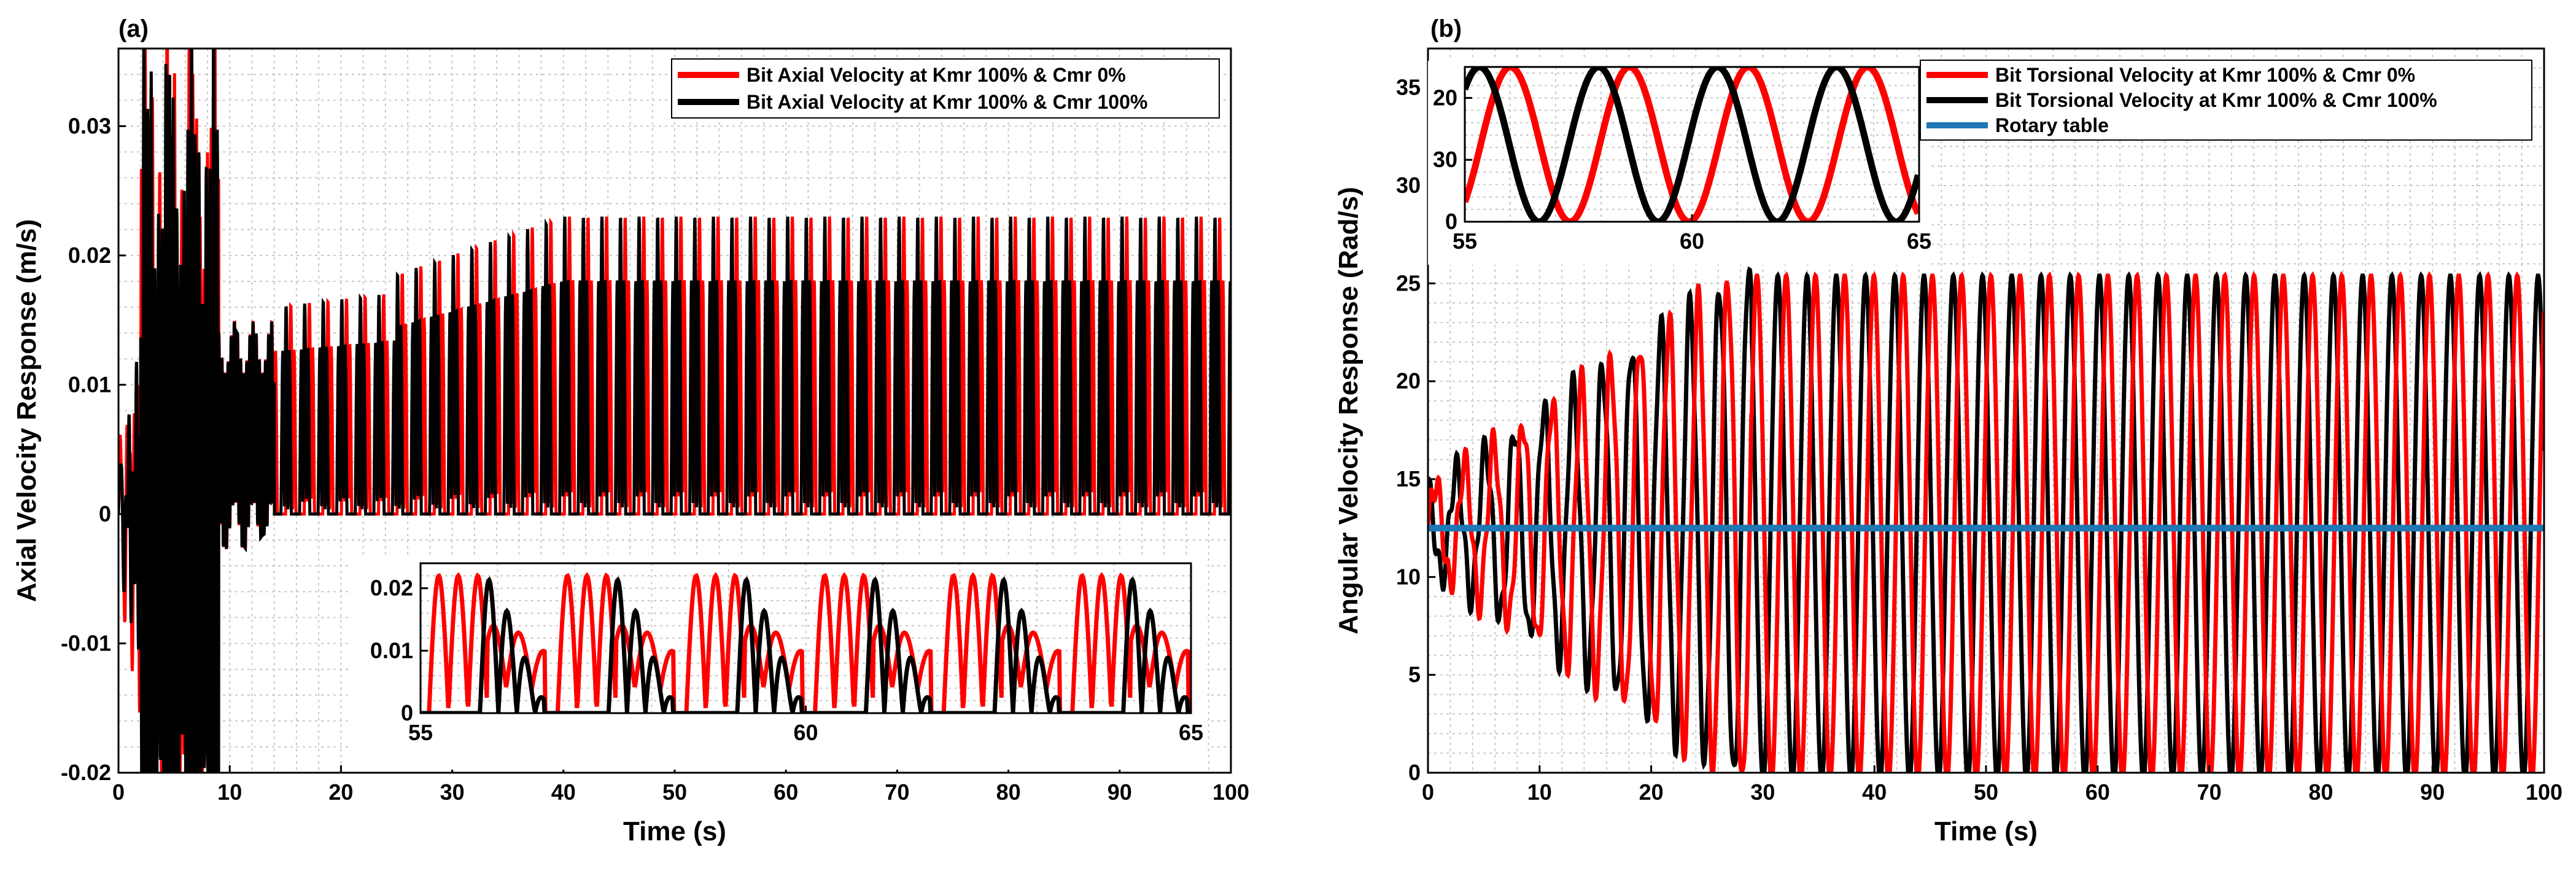 The image size is (2576, 871). Describe the element at coordinates (420, 732) in the screenshot. I see `panel-a-inset-xtick-label: 55` at that location.